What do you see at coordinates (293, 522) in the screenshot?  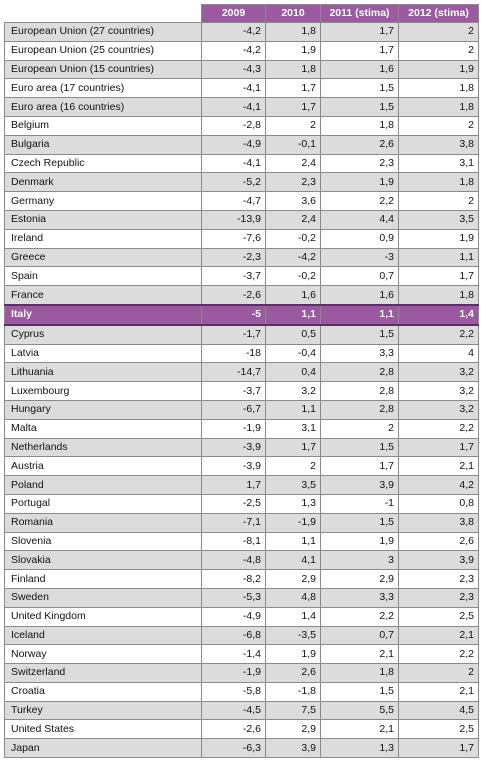 I see `value-cell-2010: -1,9` at bounding box center [293, 522].